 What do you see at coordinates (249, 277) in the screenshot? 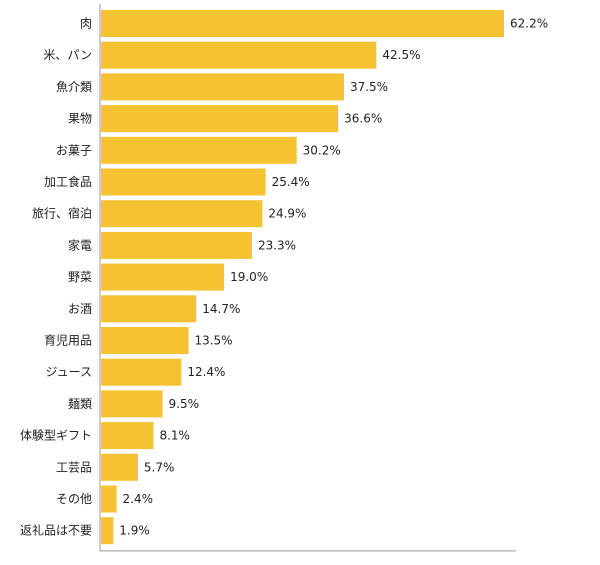
I see `value-label: 19.0%` at bounding box center [249, 277].